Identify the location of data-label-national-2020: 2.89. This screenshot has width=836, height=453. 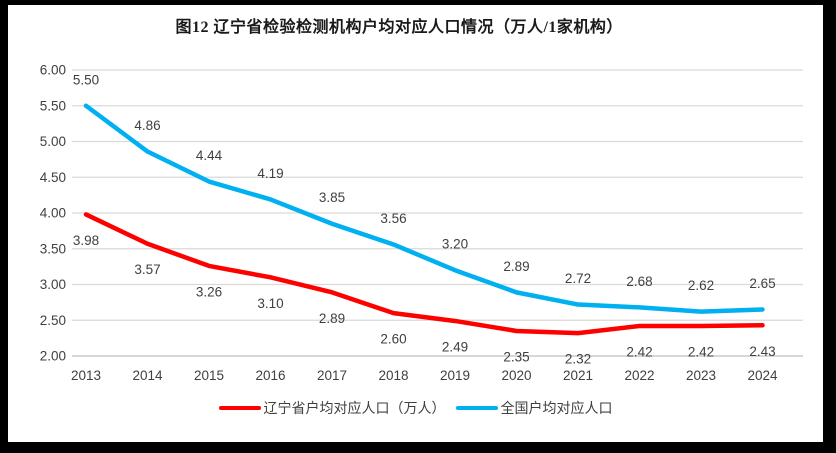
(516, 266).